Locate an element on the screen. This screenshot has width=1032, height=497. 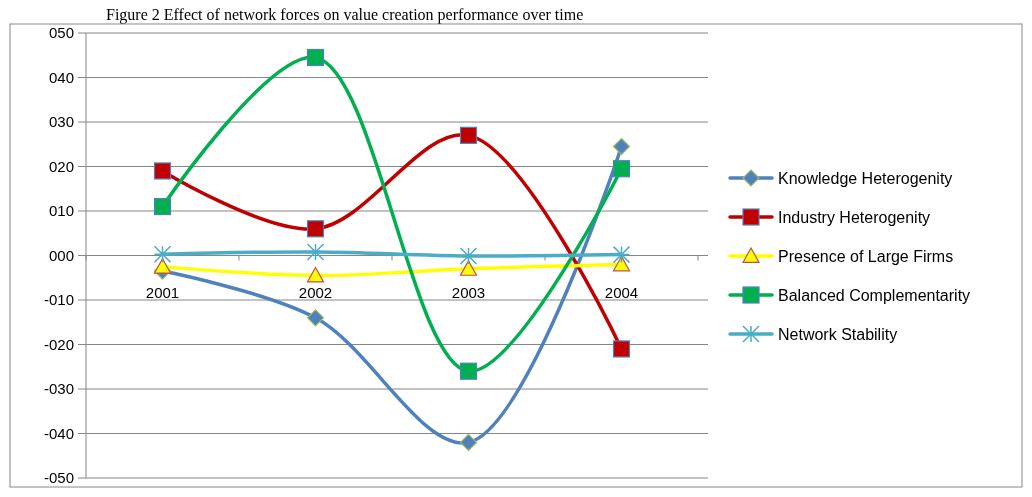
x-tick-label: 2001 is located at coordinates (162, 292).